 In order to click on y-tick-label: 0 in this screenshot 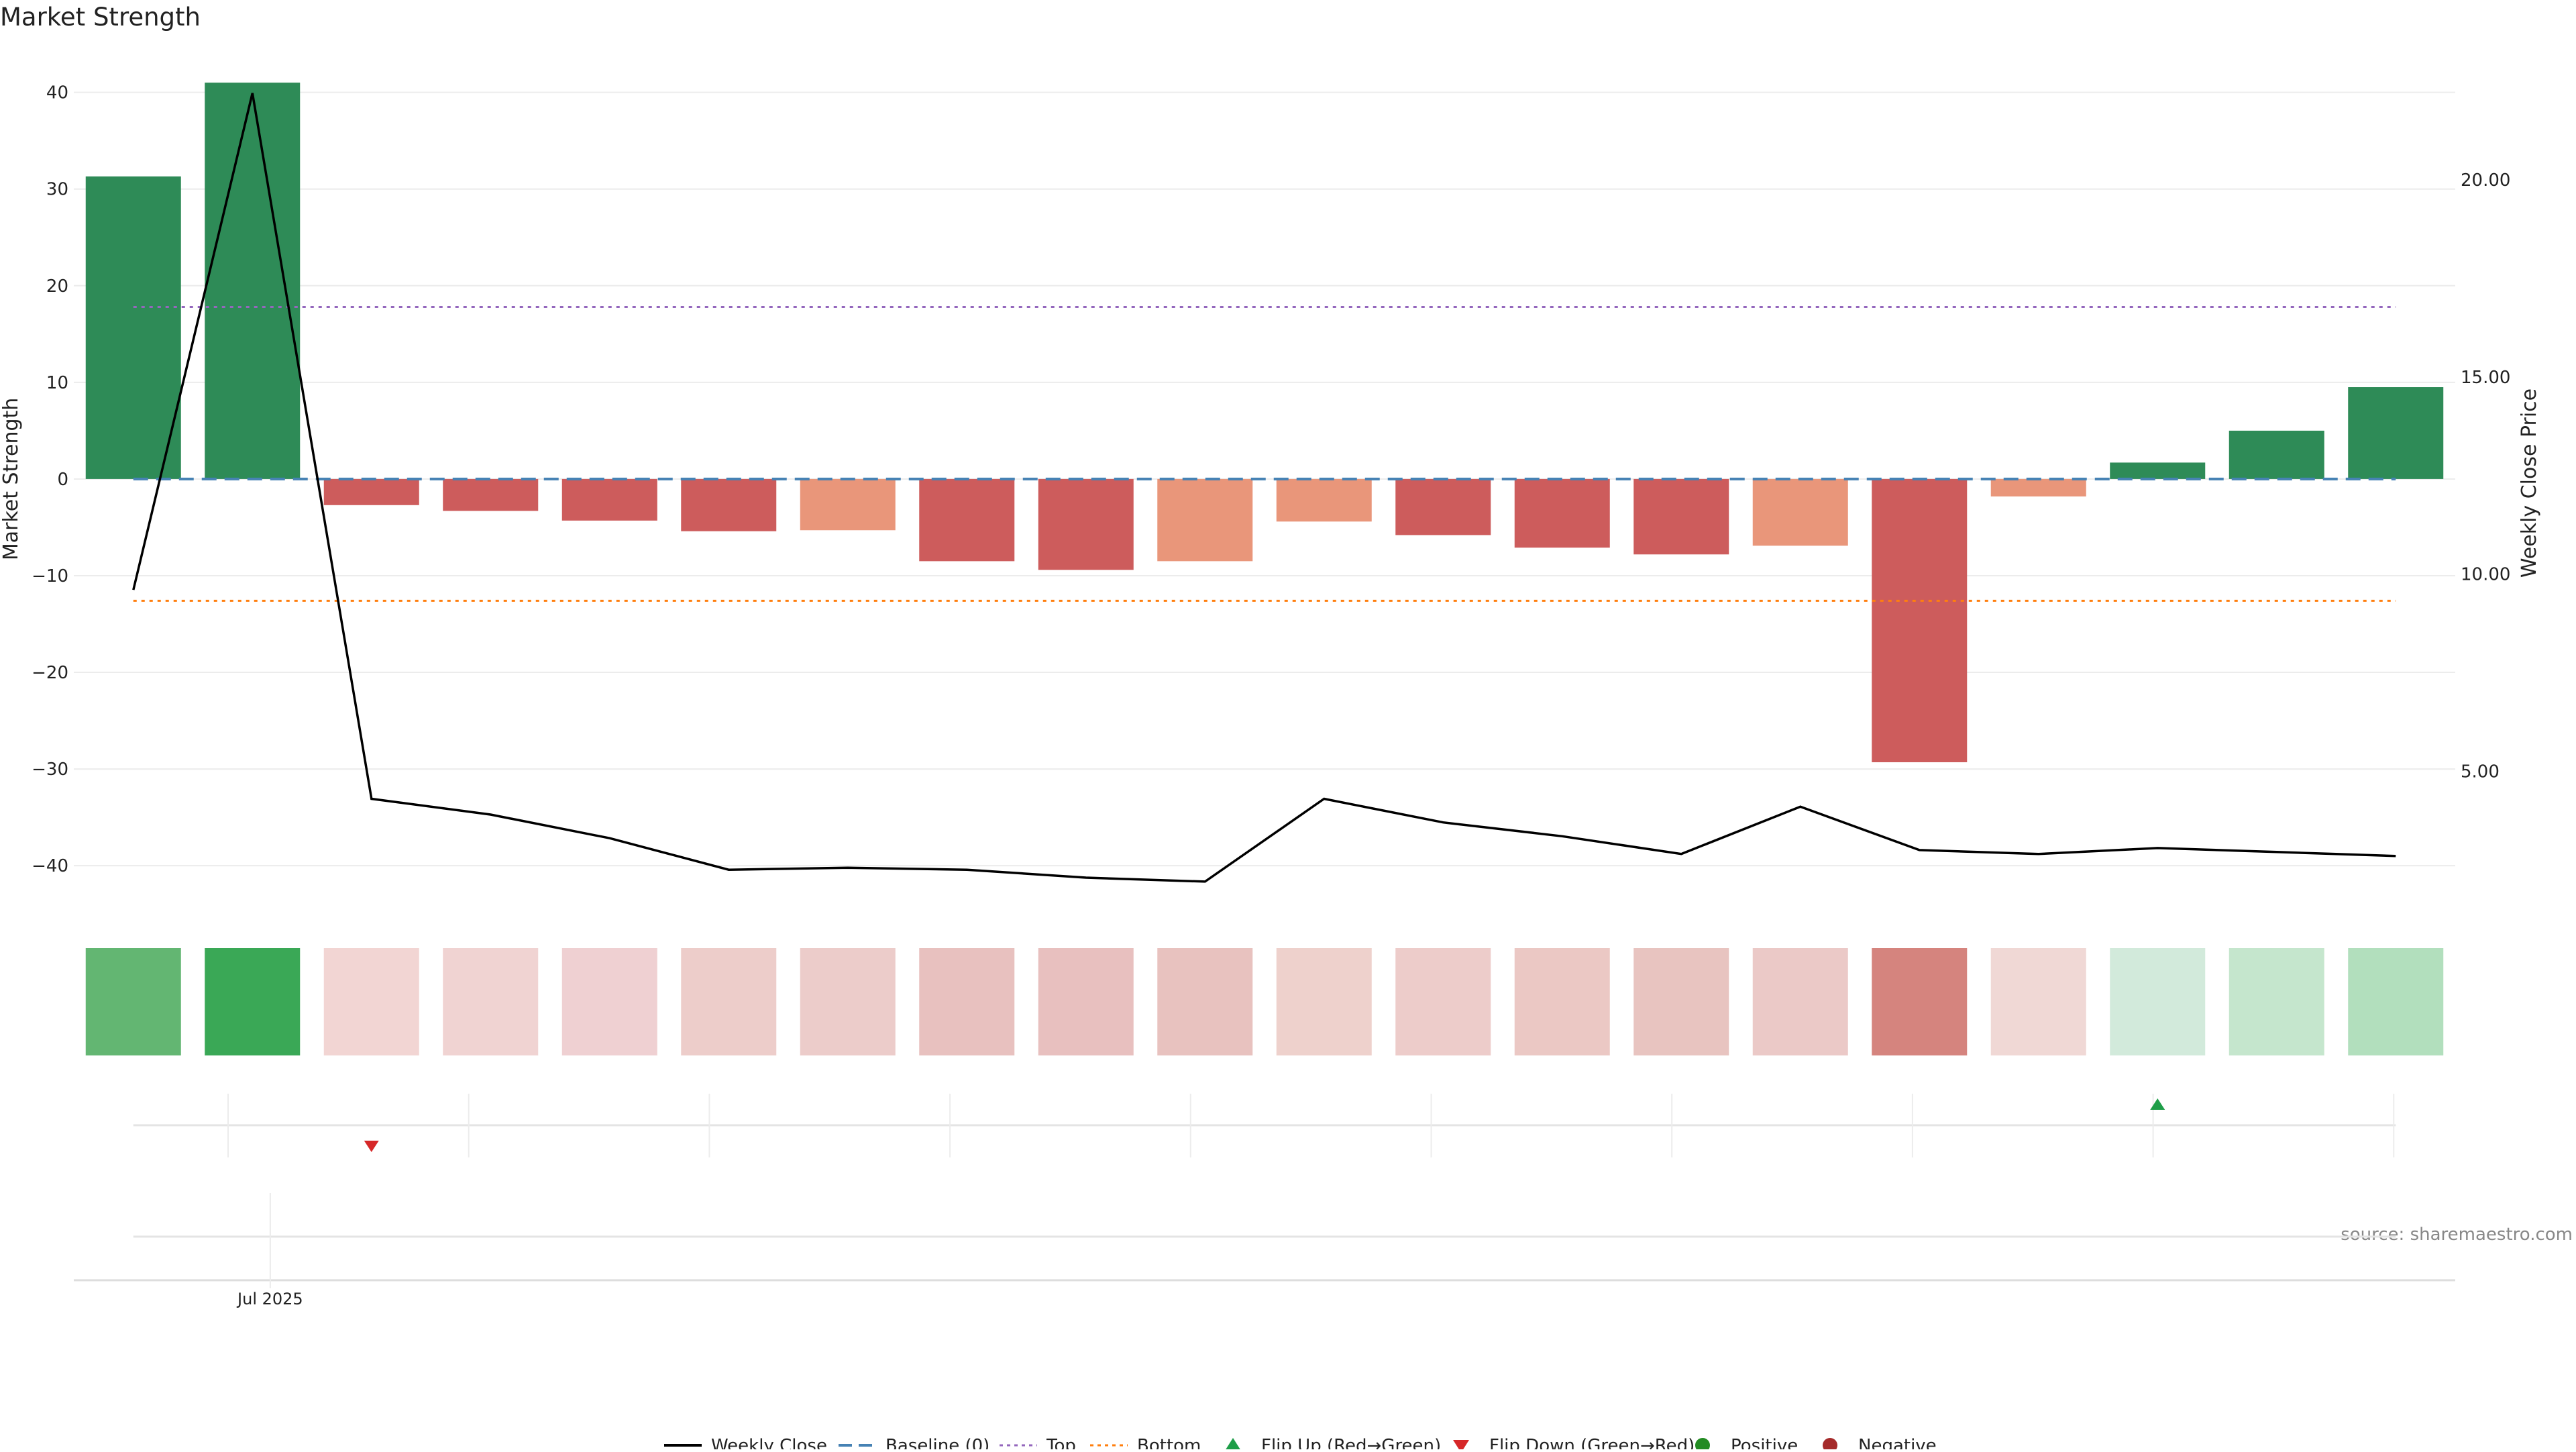, I will do `click(62, 480)`.